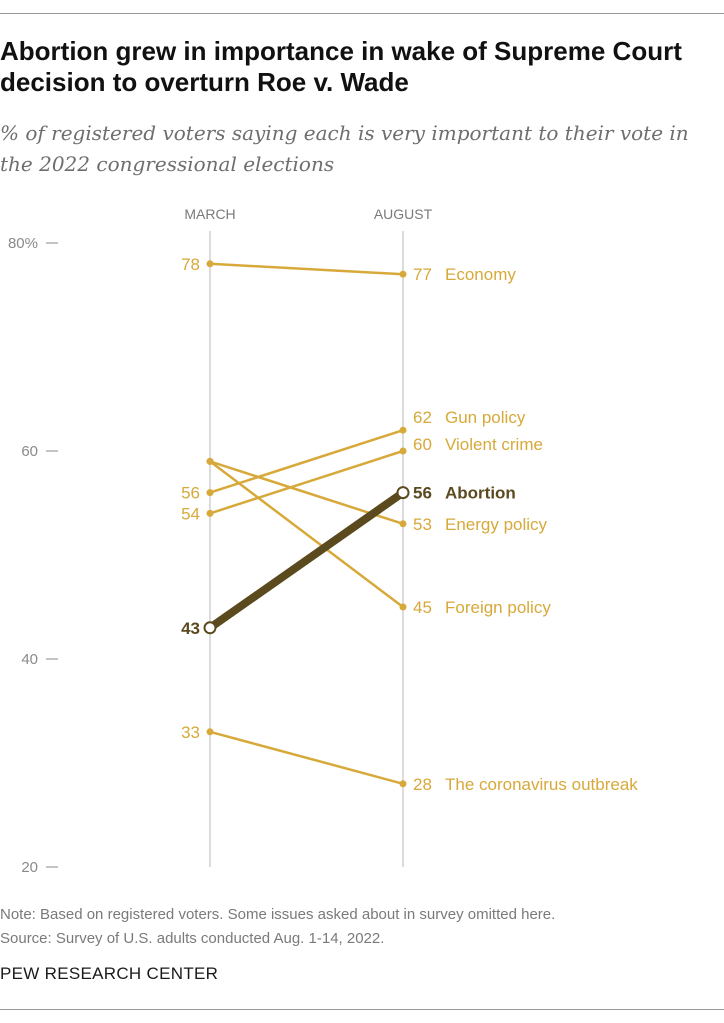  Describe the element at coordinates (498, 607) in the screenshot. I see `series-label-foreign-policy: Foreign policy` at that location.